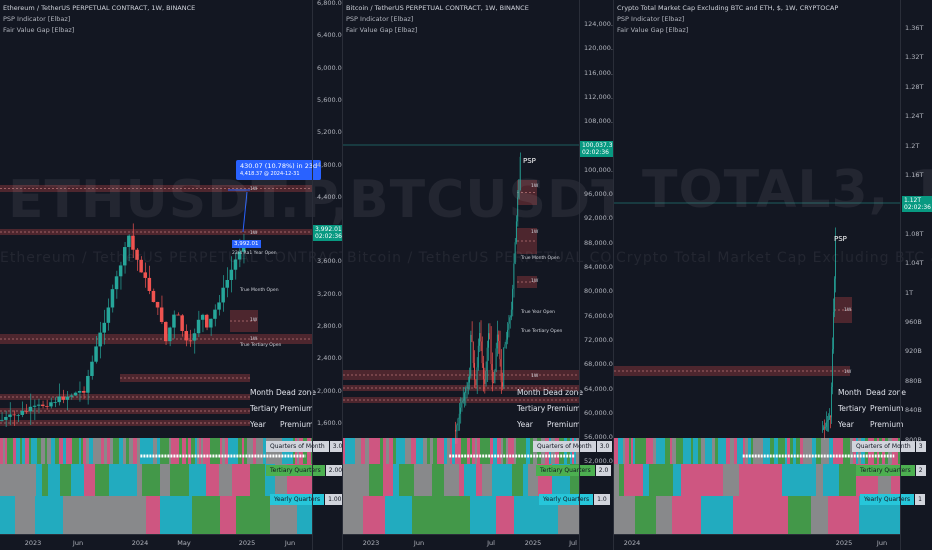 The image size is (932, 550). What do you see at coordinates (914, 233) in the screenshot?
I see `total3-price-tick: 1.08T` at bounding box center [914, 233].